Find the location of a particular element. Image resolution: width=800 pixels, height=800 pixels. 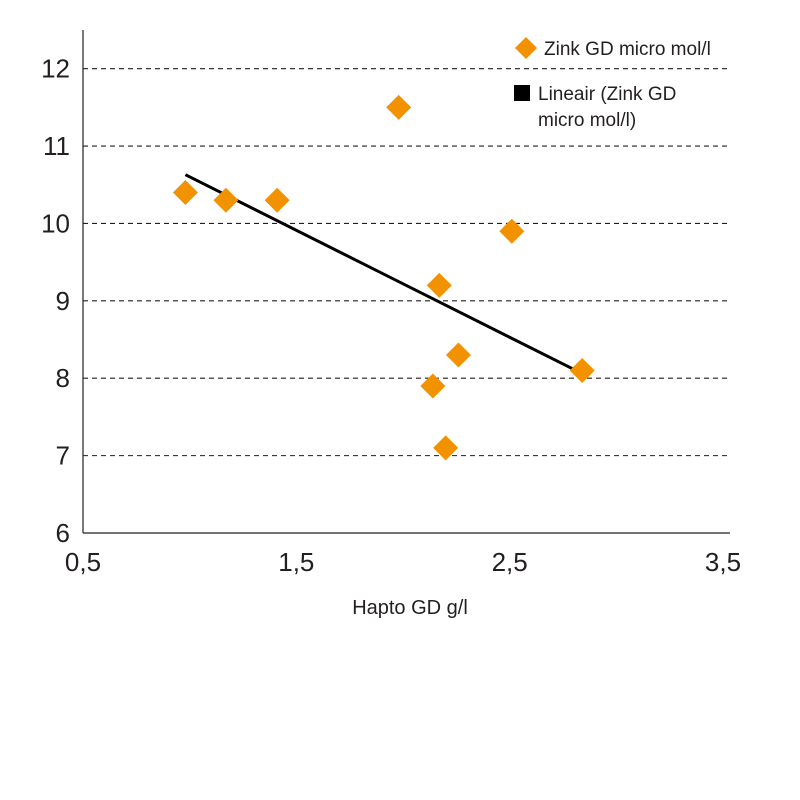

legend-marker-line is located at coordinates (522, 93).